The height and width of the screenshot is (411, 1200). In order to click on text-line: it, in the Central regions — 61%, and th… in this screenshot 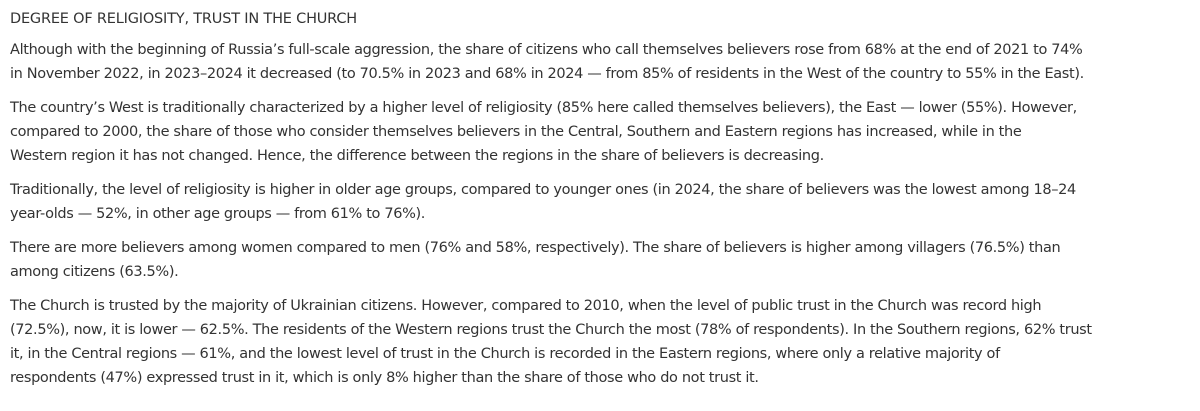, I will do `click(505, 354)`.